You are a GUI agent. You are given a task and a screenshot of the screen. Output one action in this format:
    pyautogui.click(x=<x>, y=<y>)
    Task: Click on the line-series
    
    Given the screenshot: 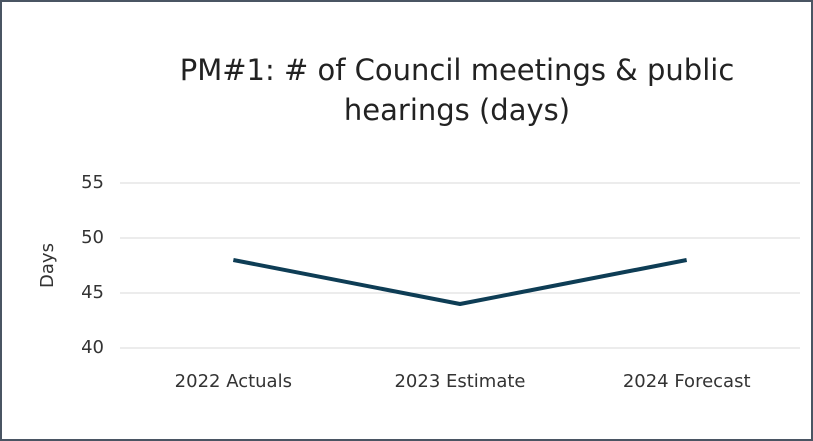 What is the action you would take?
    pyautogui.click(x=460, y=282)
    